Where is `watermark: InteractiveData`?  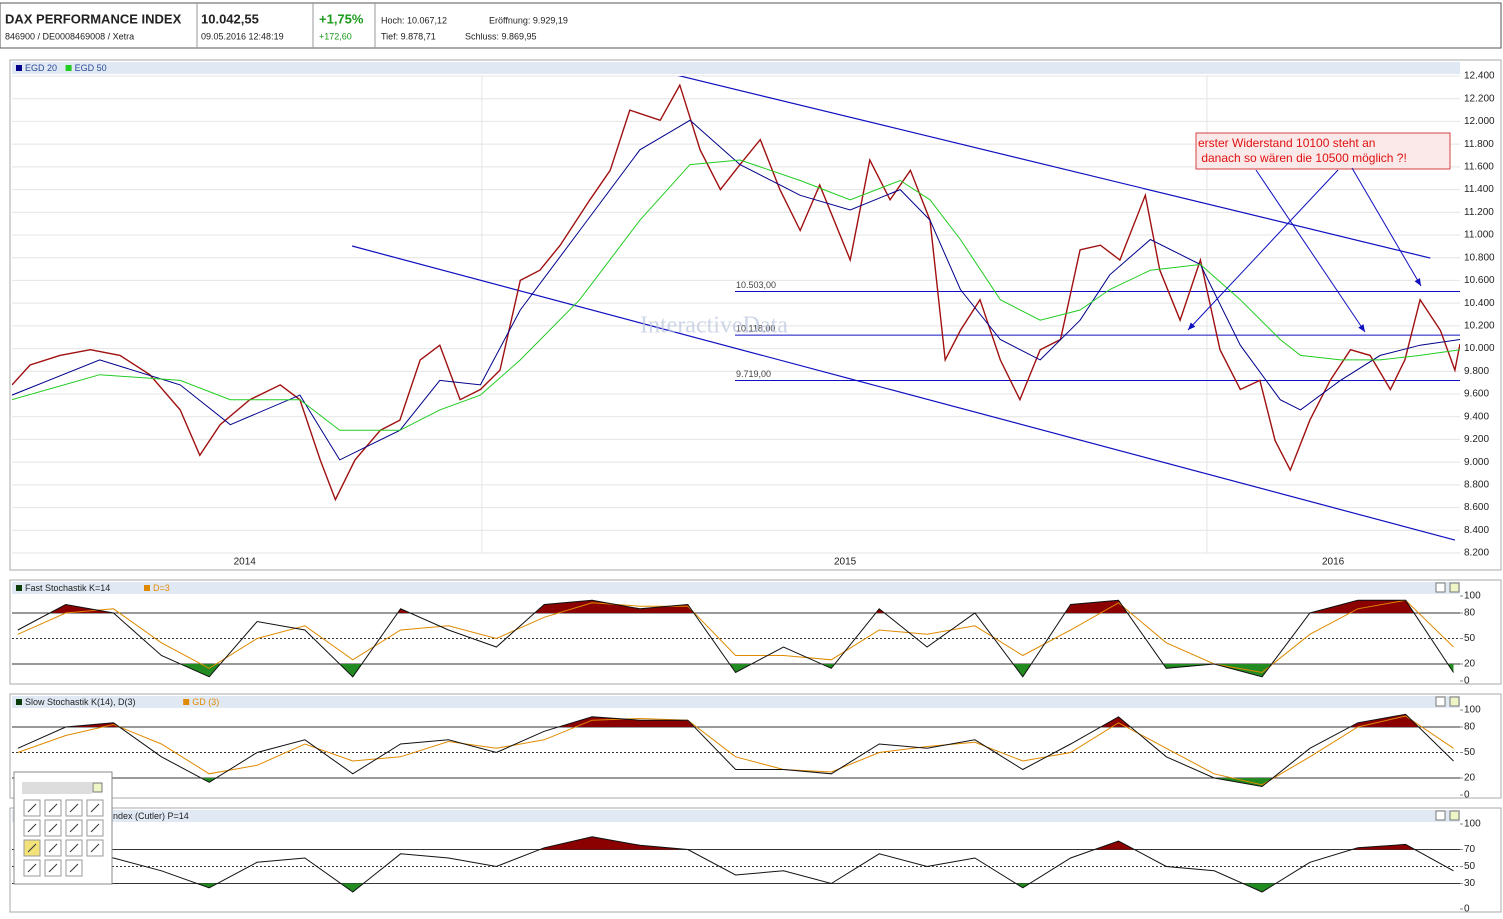 watermark: InteractiveData is located at coordinates (714, 326).